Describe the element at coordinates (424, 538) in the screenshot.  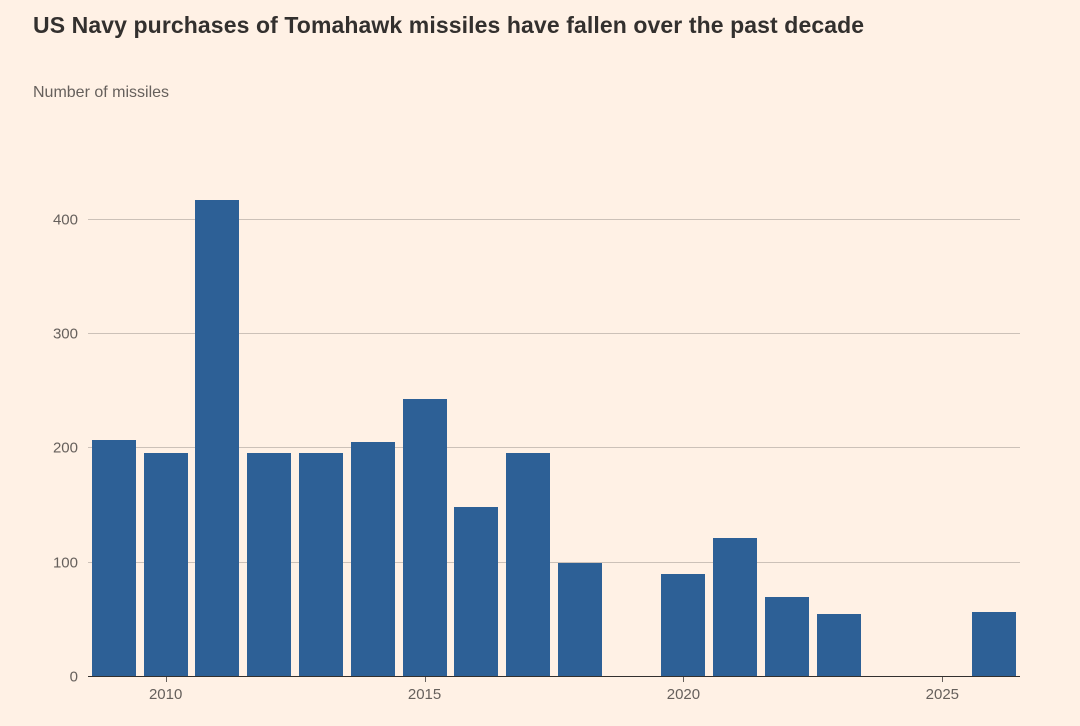
I see `bar-2015` at that location.